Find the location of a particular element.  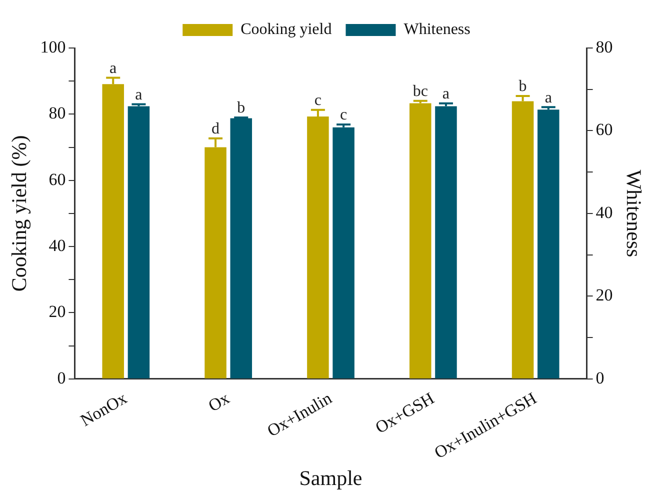

y2-tick-label: 80 is located at coordinates (604, 46).